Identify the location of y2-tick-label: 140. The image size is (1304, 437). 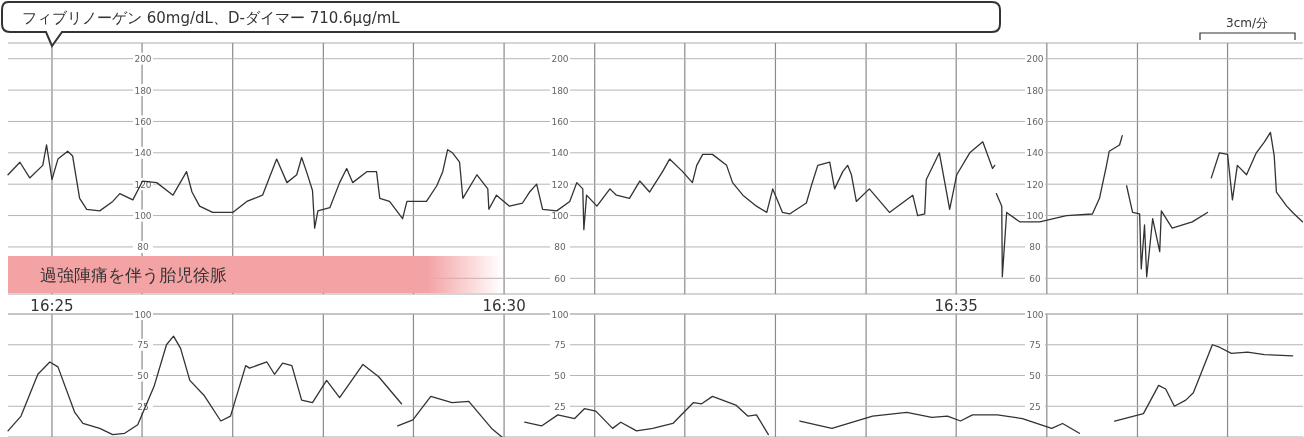
(560, 153).